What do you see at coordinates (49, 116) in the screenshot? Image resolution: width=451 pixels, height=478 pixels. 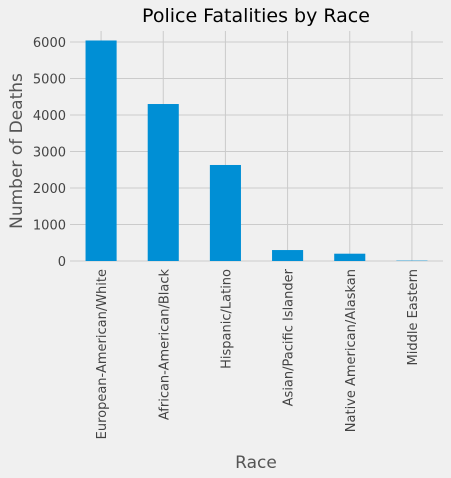 I see `y-tick-label: 4000` at bounding box center [49, 116].